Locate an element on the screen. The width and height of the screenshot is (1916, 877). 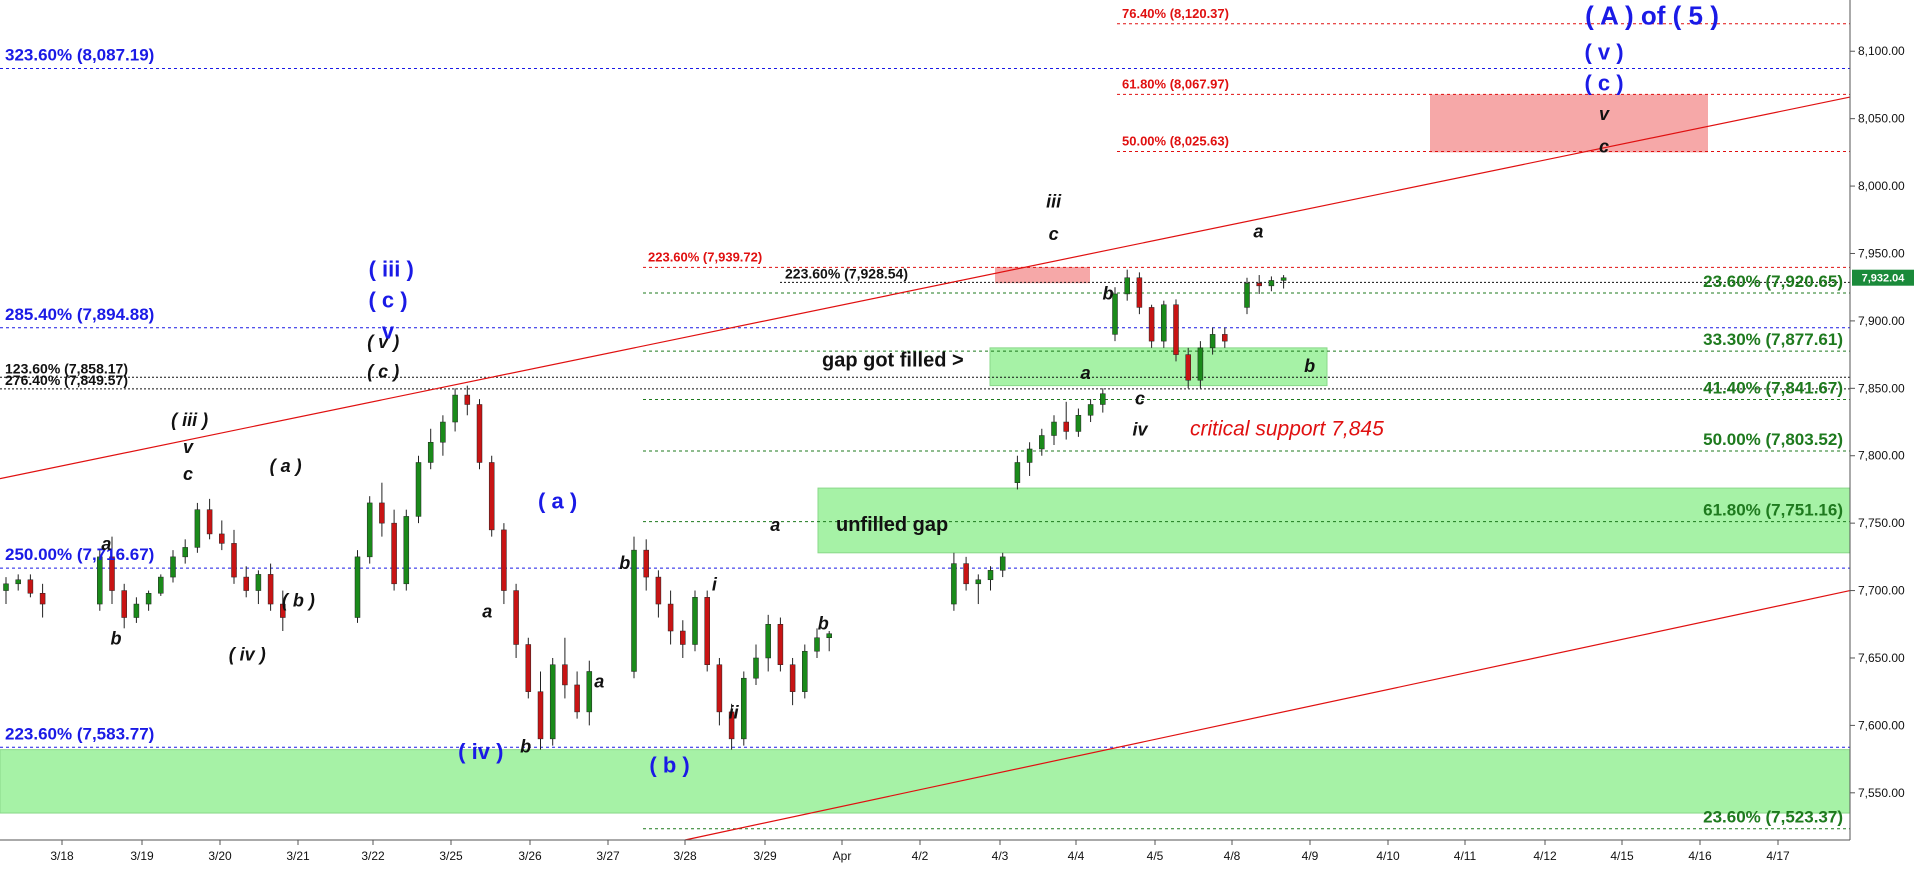
last-price-badge is located at coordinates (1883, 277).